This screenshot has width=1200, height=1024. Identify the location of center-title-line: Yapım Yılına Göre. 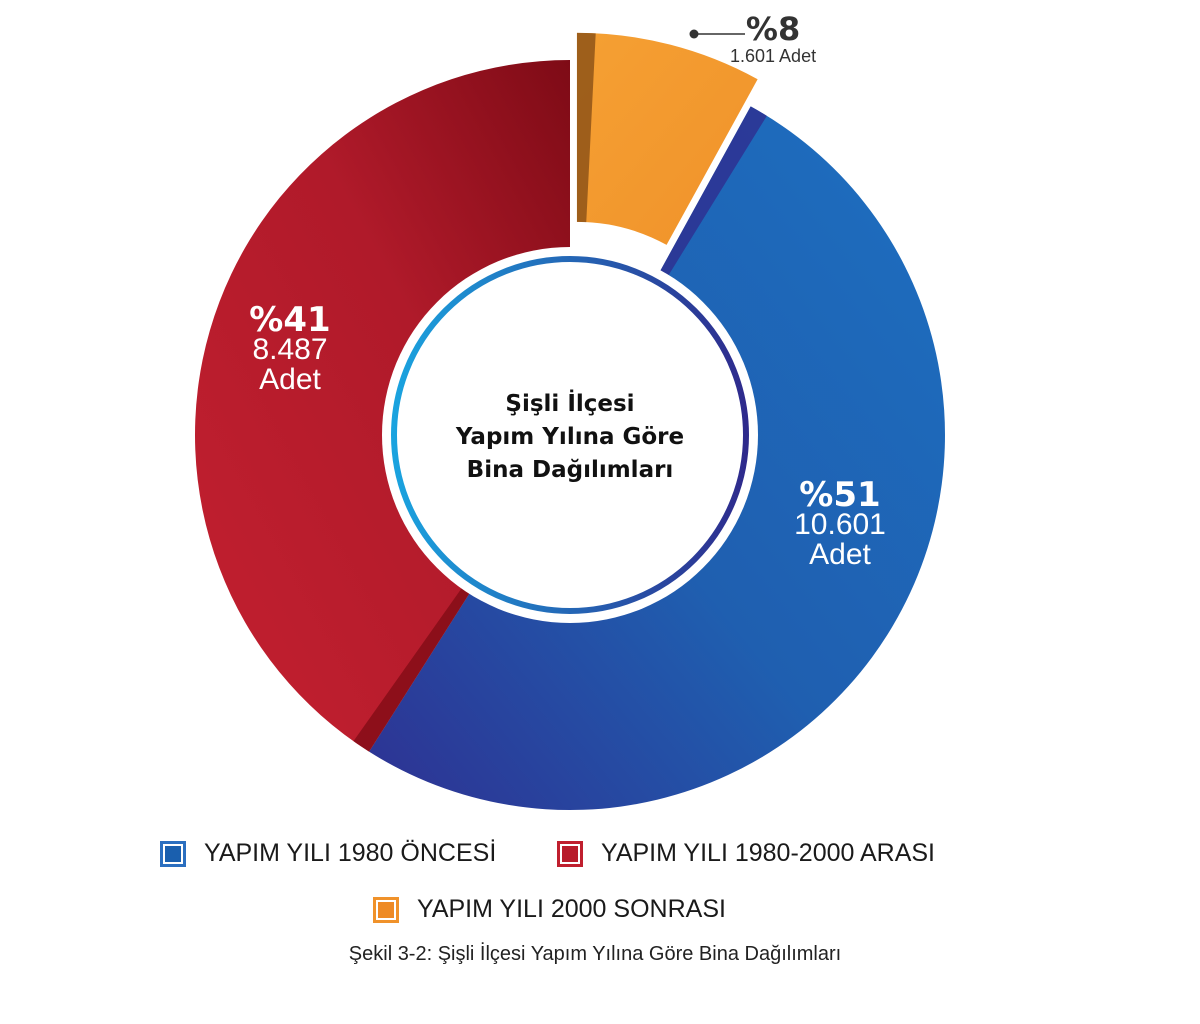
(570, 437).